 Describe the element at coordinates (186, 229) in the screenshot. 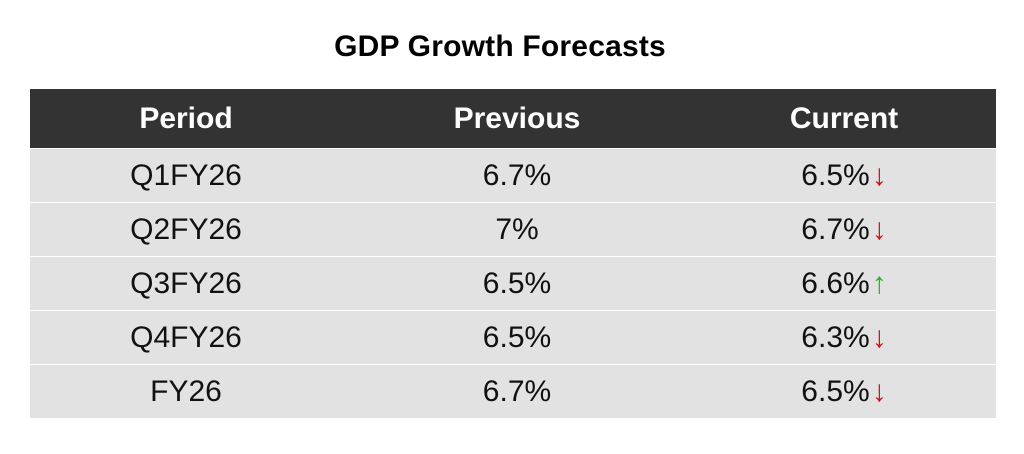

I see `period-cell: Q2FY26` at that location.